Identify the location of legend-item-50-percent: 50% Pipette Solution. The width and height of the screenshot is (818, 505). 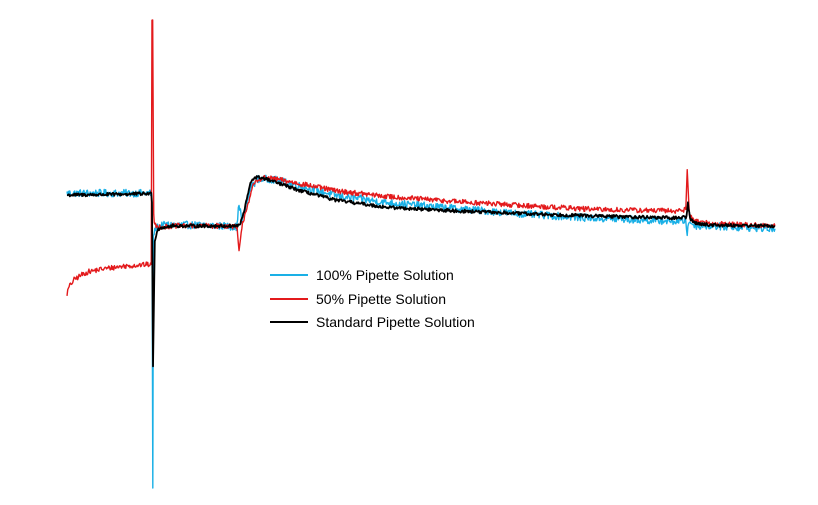
(358, 299).